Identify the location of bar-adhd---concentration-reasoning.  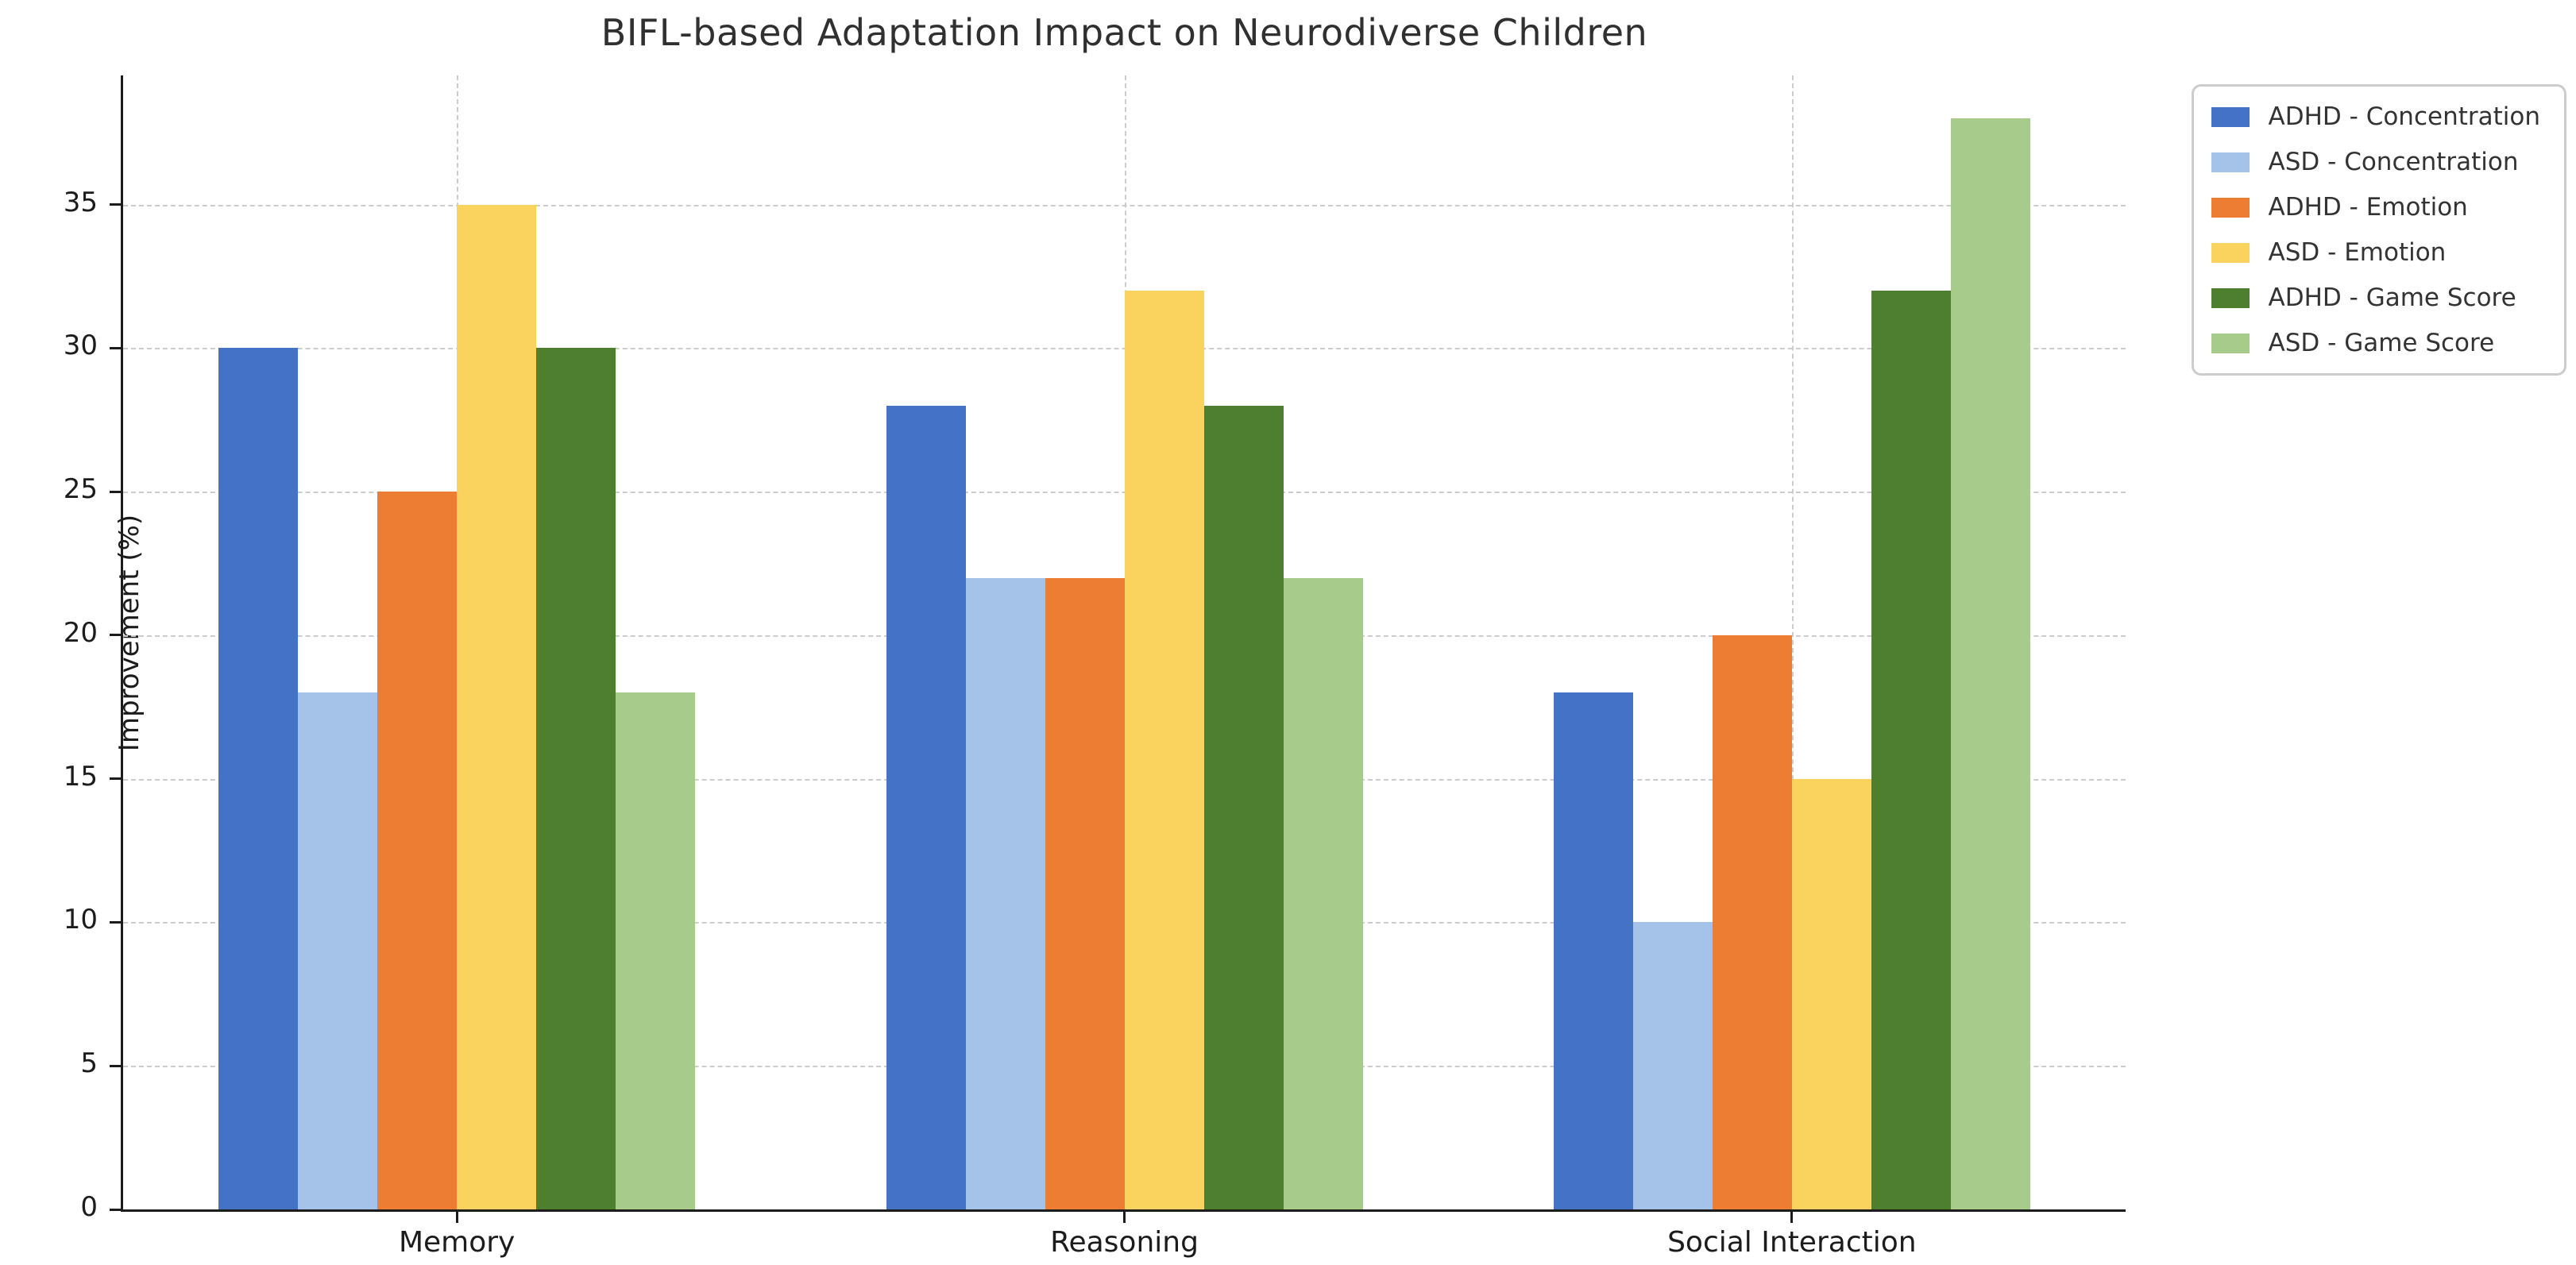
(926, 807).